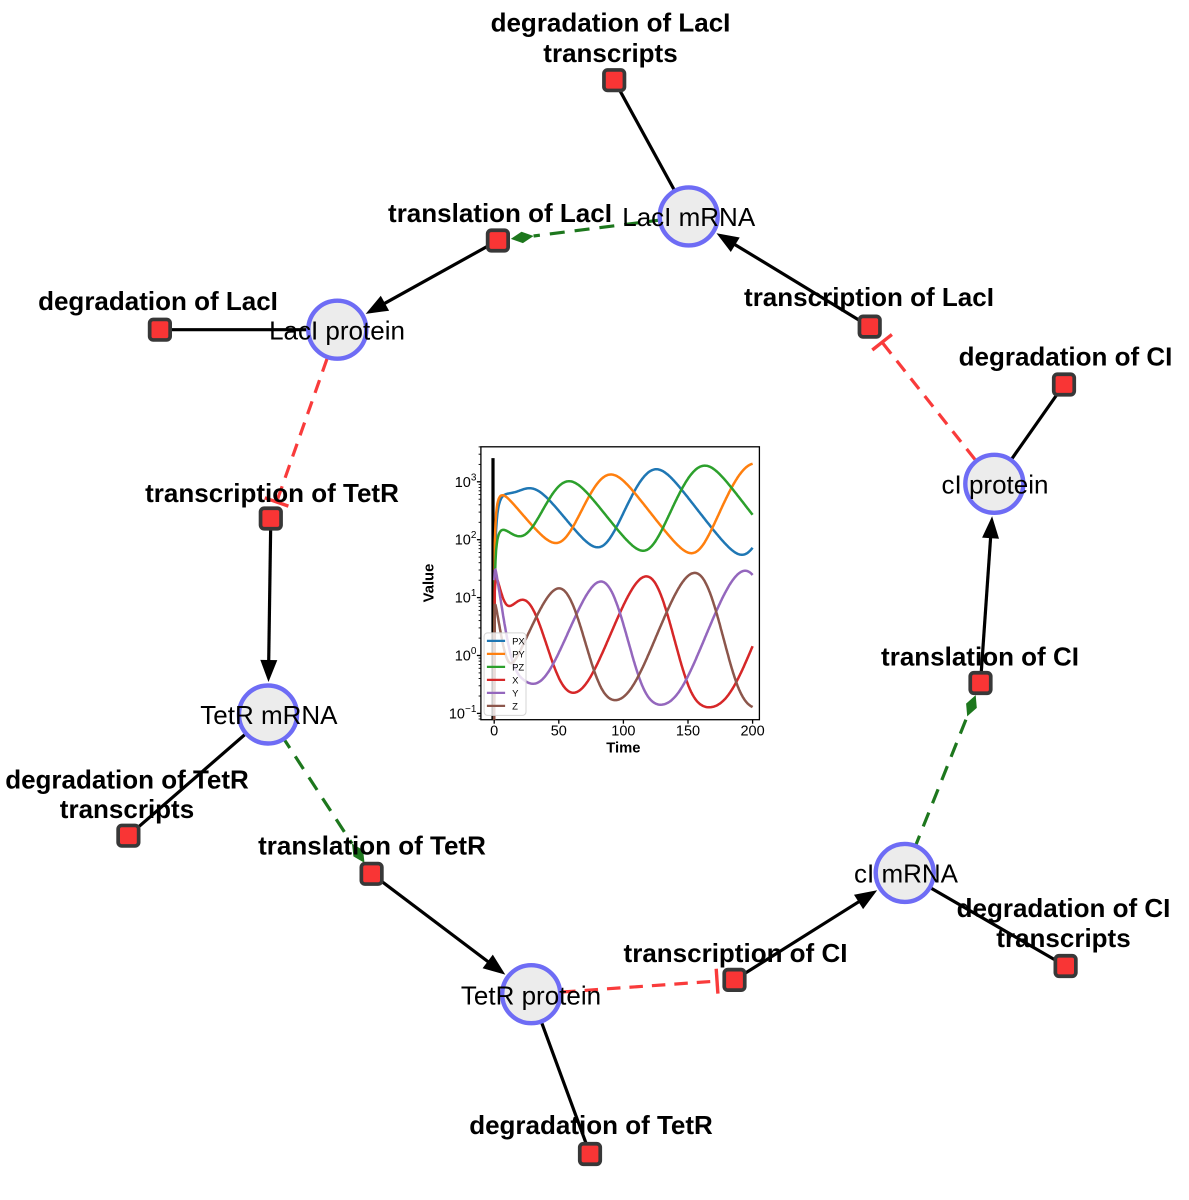 The width and height of the screenshot is (1189, 1200). Describe the element at coordinates (688, 732) in the screenshot. I see `svg-text: 150` at that location.